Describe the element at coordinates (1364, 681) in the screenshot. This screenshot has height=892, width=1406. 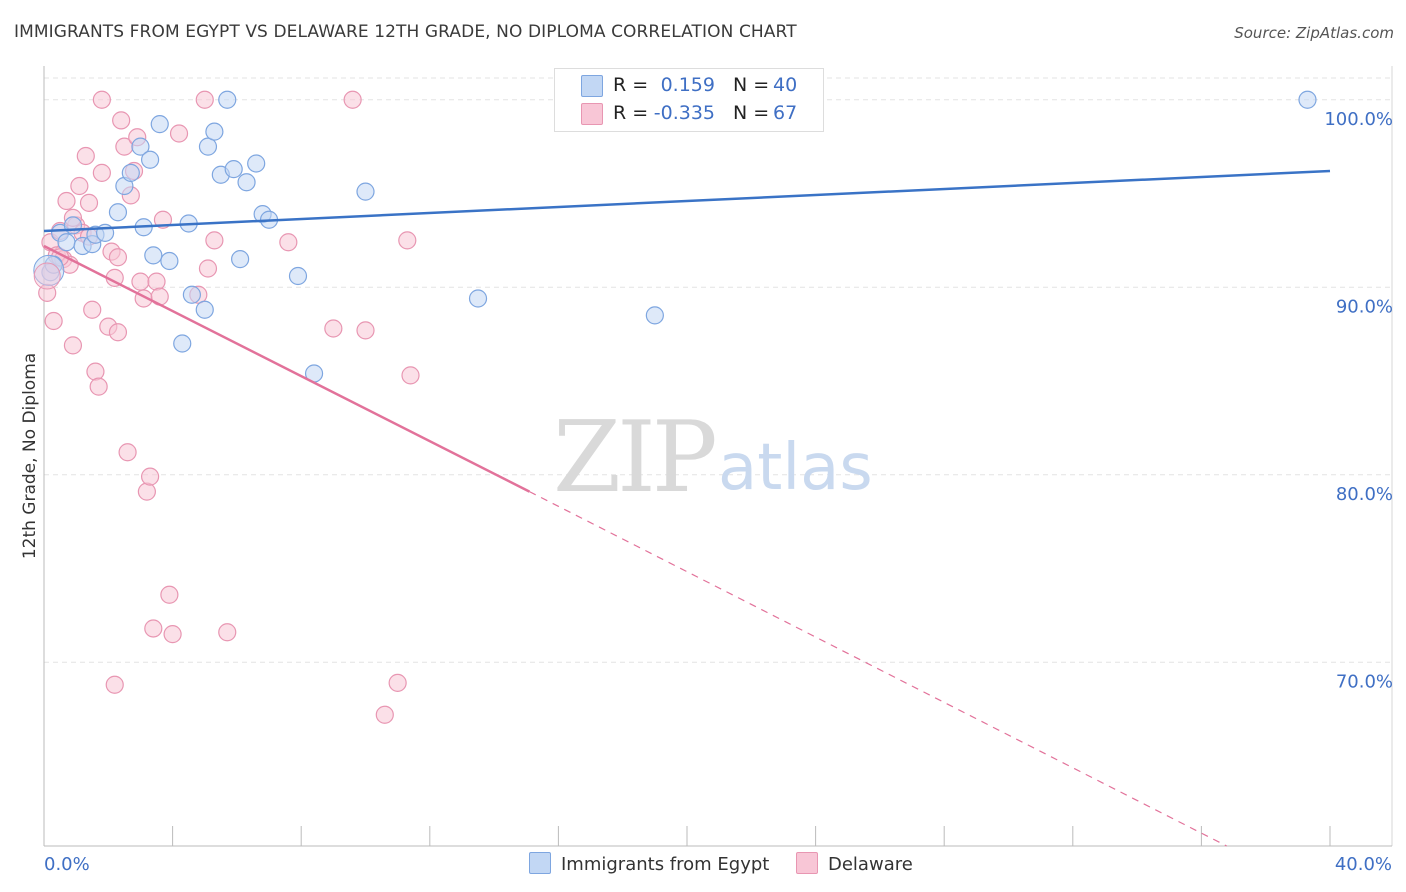
I see `y-tick-label: 70.0%` at that location.